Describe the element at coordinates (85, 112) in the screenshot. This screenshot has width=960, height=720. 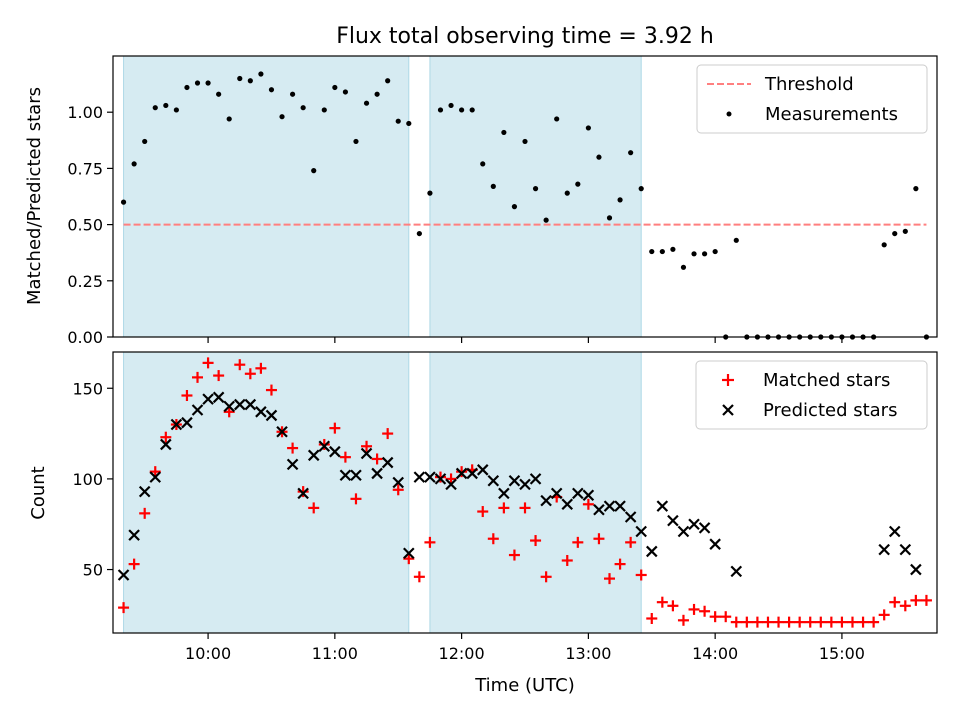
I see `top-y-tick-label-4: 1.00` at that location.